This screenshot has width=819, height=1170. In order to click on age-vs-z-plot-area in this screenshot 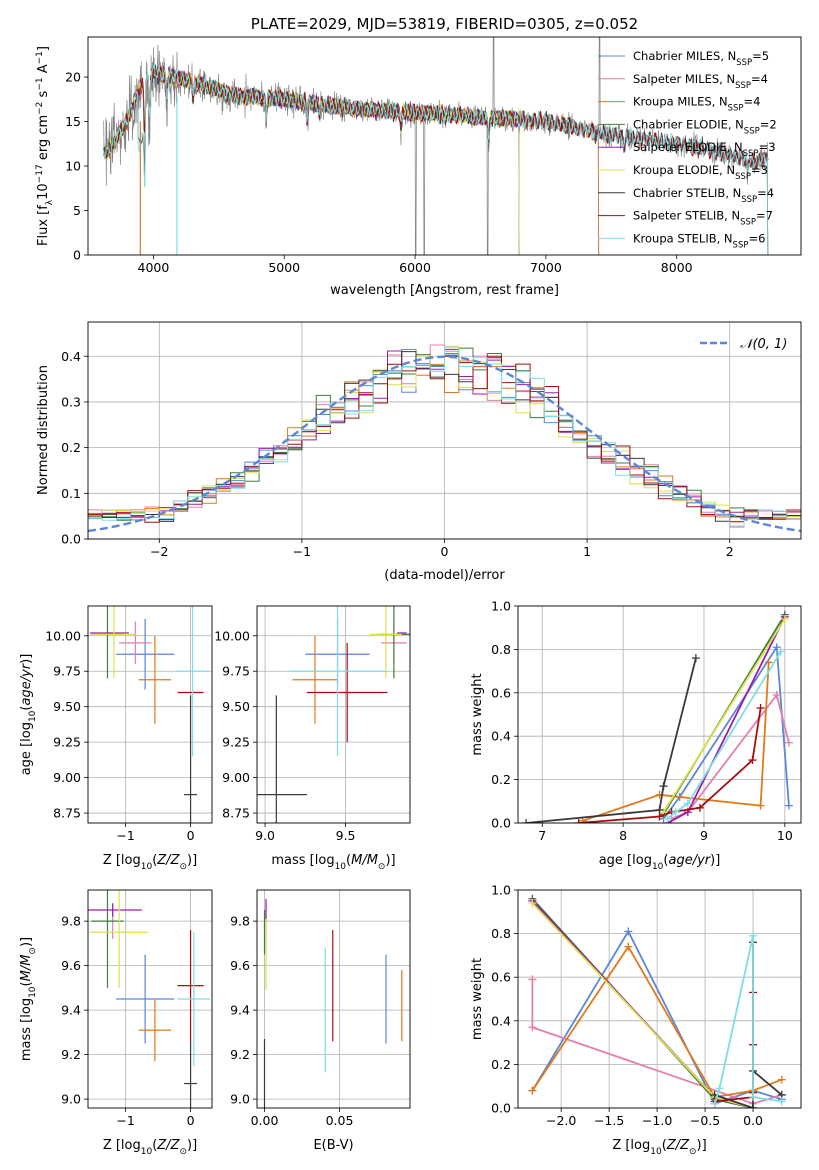, I will do `click(149, 714)`.